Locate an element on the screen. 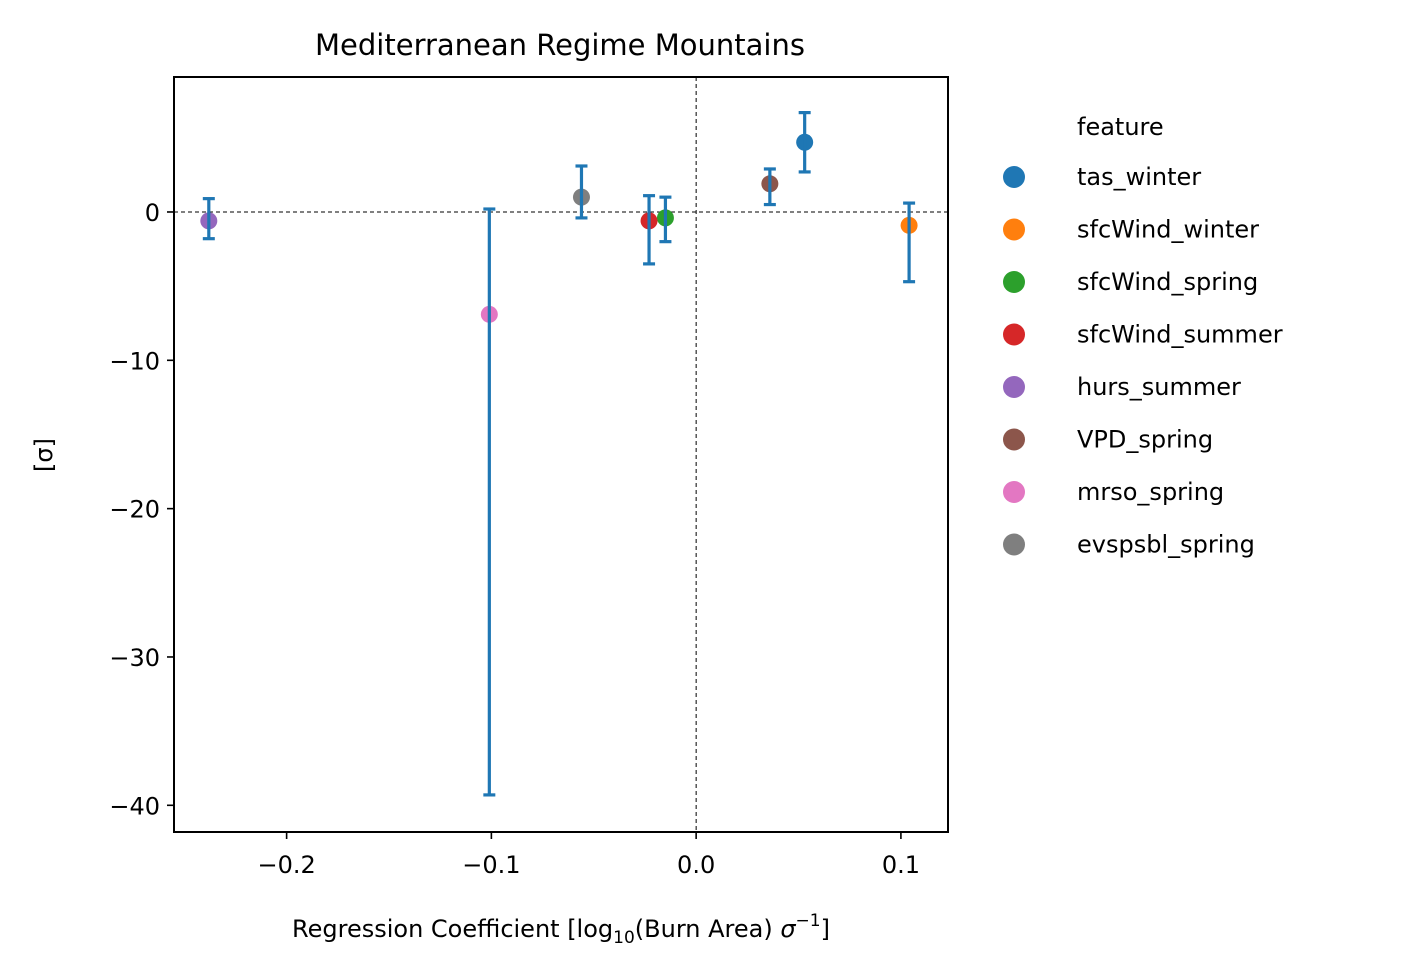 This screenshot has height=972, width=1412. legend-marker-sfcWind_summer is located at coordinates (1014, 334).